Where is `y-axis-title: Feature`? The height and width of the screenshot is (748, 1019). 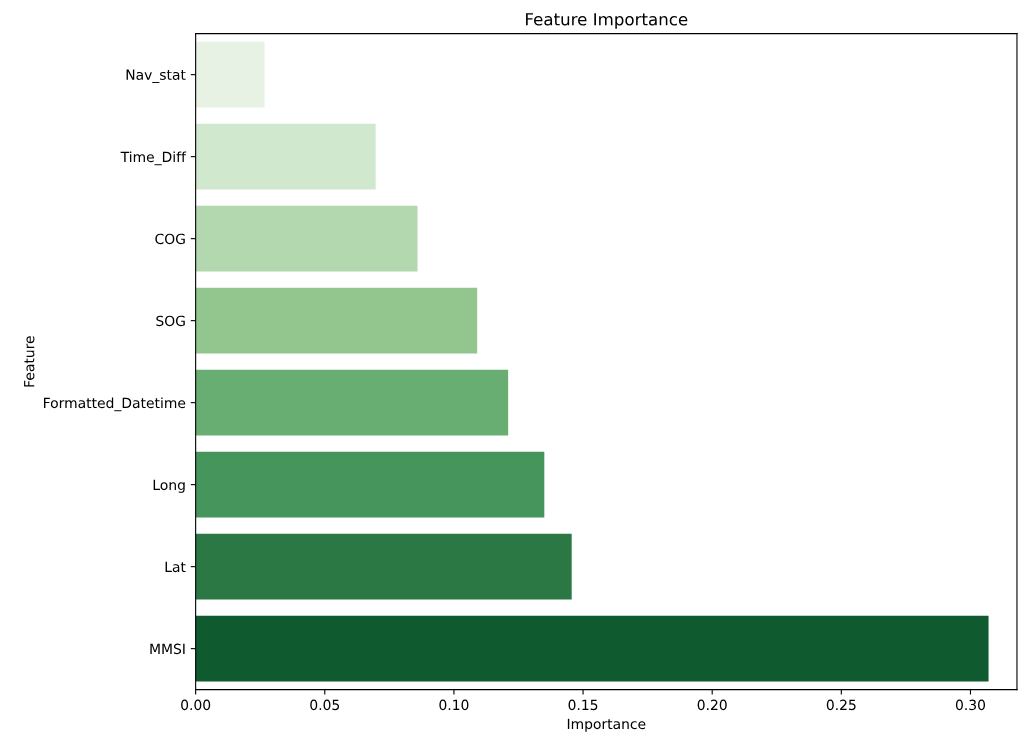 y-axis-title: Feature is located at coordinates (29, 361).